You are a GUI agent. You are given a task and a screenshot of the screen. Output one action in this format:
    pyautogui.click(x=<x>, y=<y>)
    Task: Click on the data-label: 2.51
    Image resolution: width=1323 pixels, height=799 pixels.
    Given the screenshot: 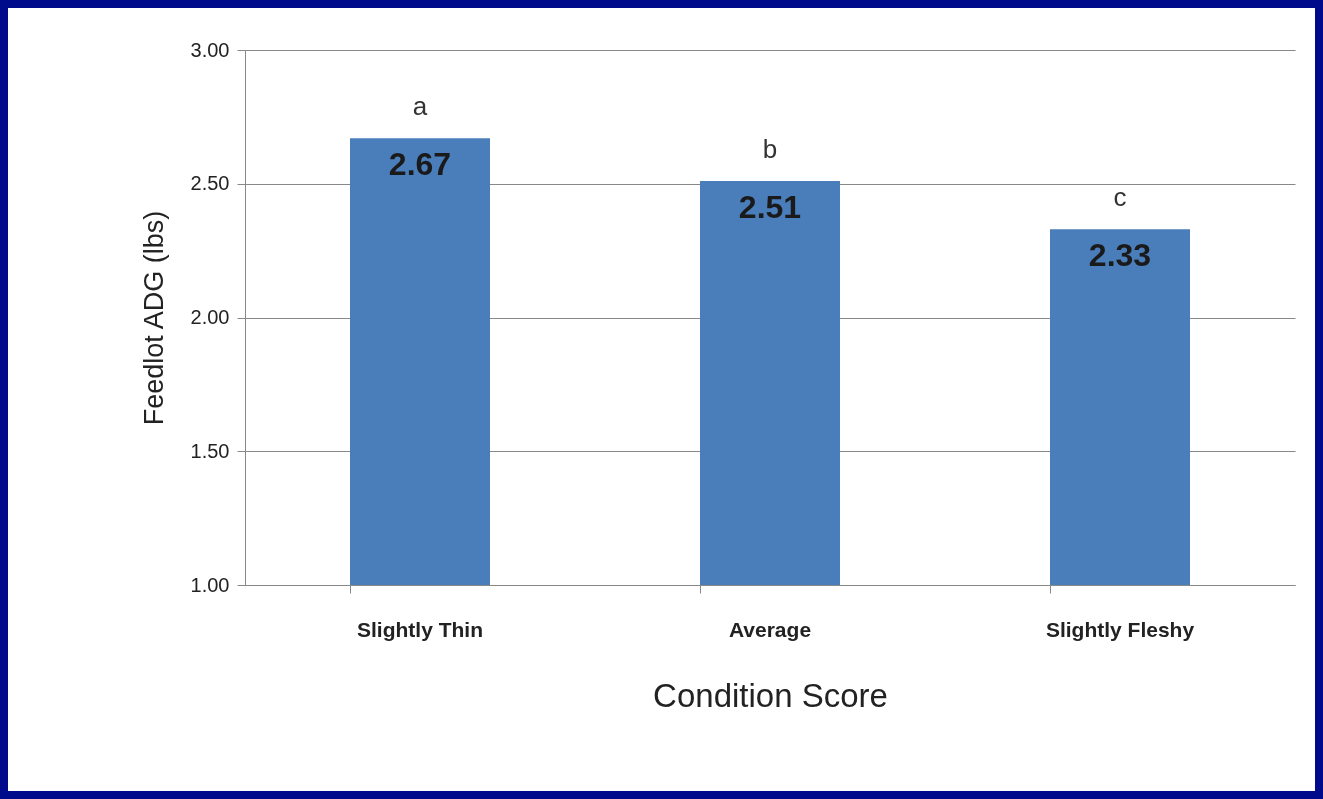 What is the action you would take?
    pyautogui.click(x=770, y=207)
    